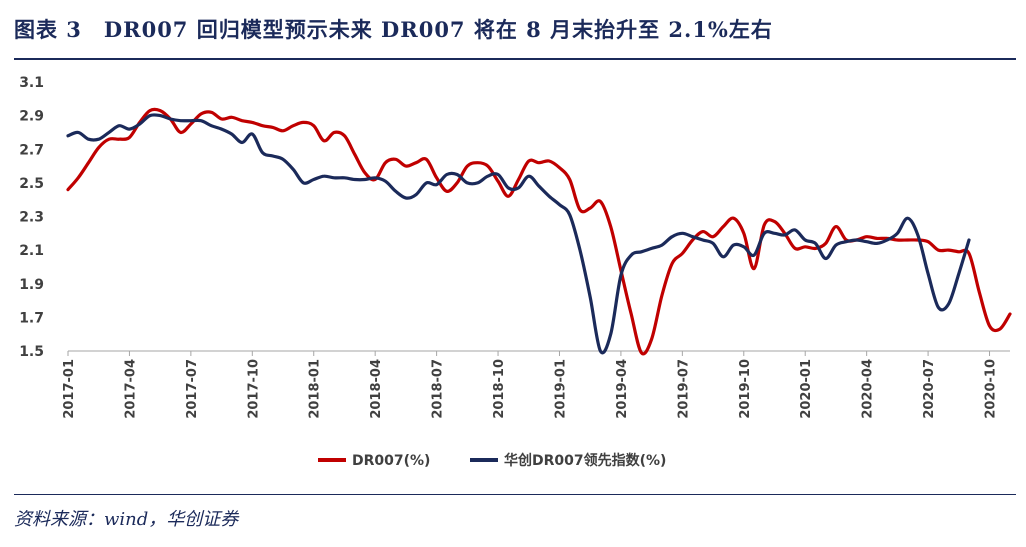 This screenshot has height=547, width=1026. What do you see at coordinates (515, 494) in the screenshot?
I see `footer-divider` at bounding box center [515, 494].